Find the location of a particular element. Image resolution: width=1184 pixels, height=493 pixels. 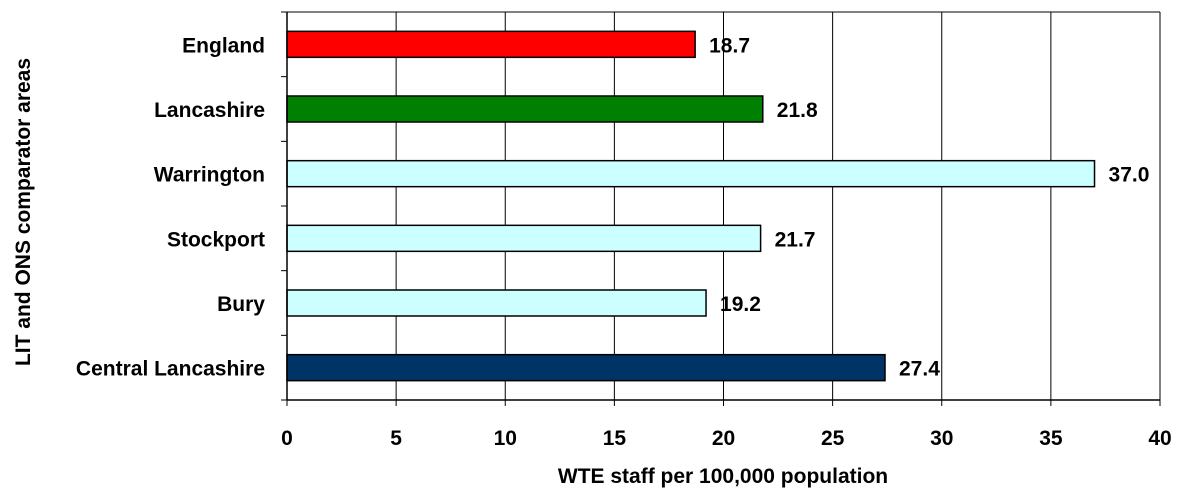

y-axis-title: LIT and ONS comparator areas is located at coordinates (23, 212).